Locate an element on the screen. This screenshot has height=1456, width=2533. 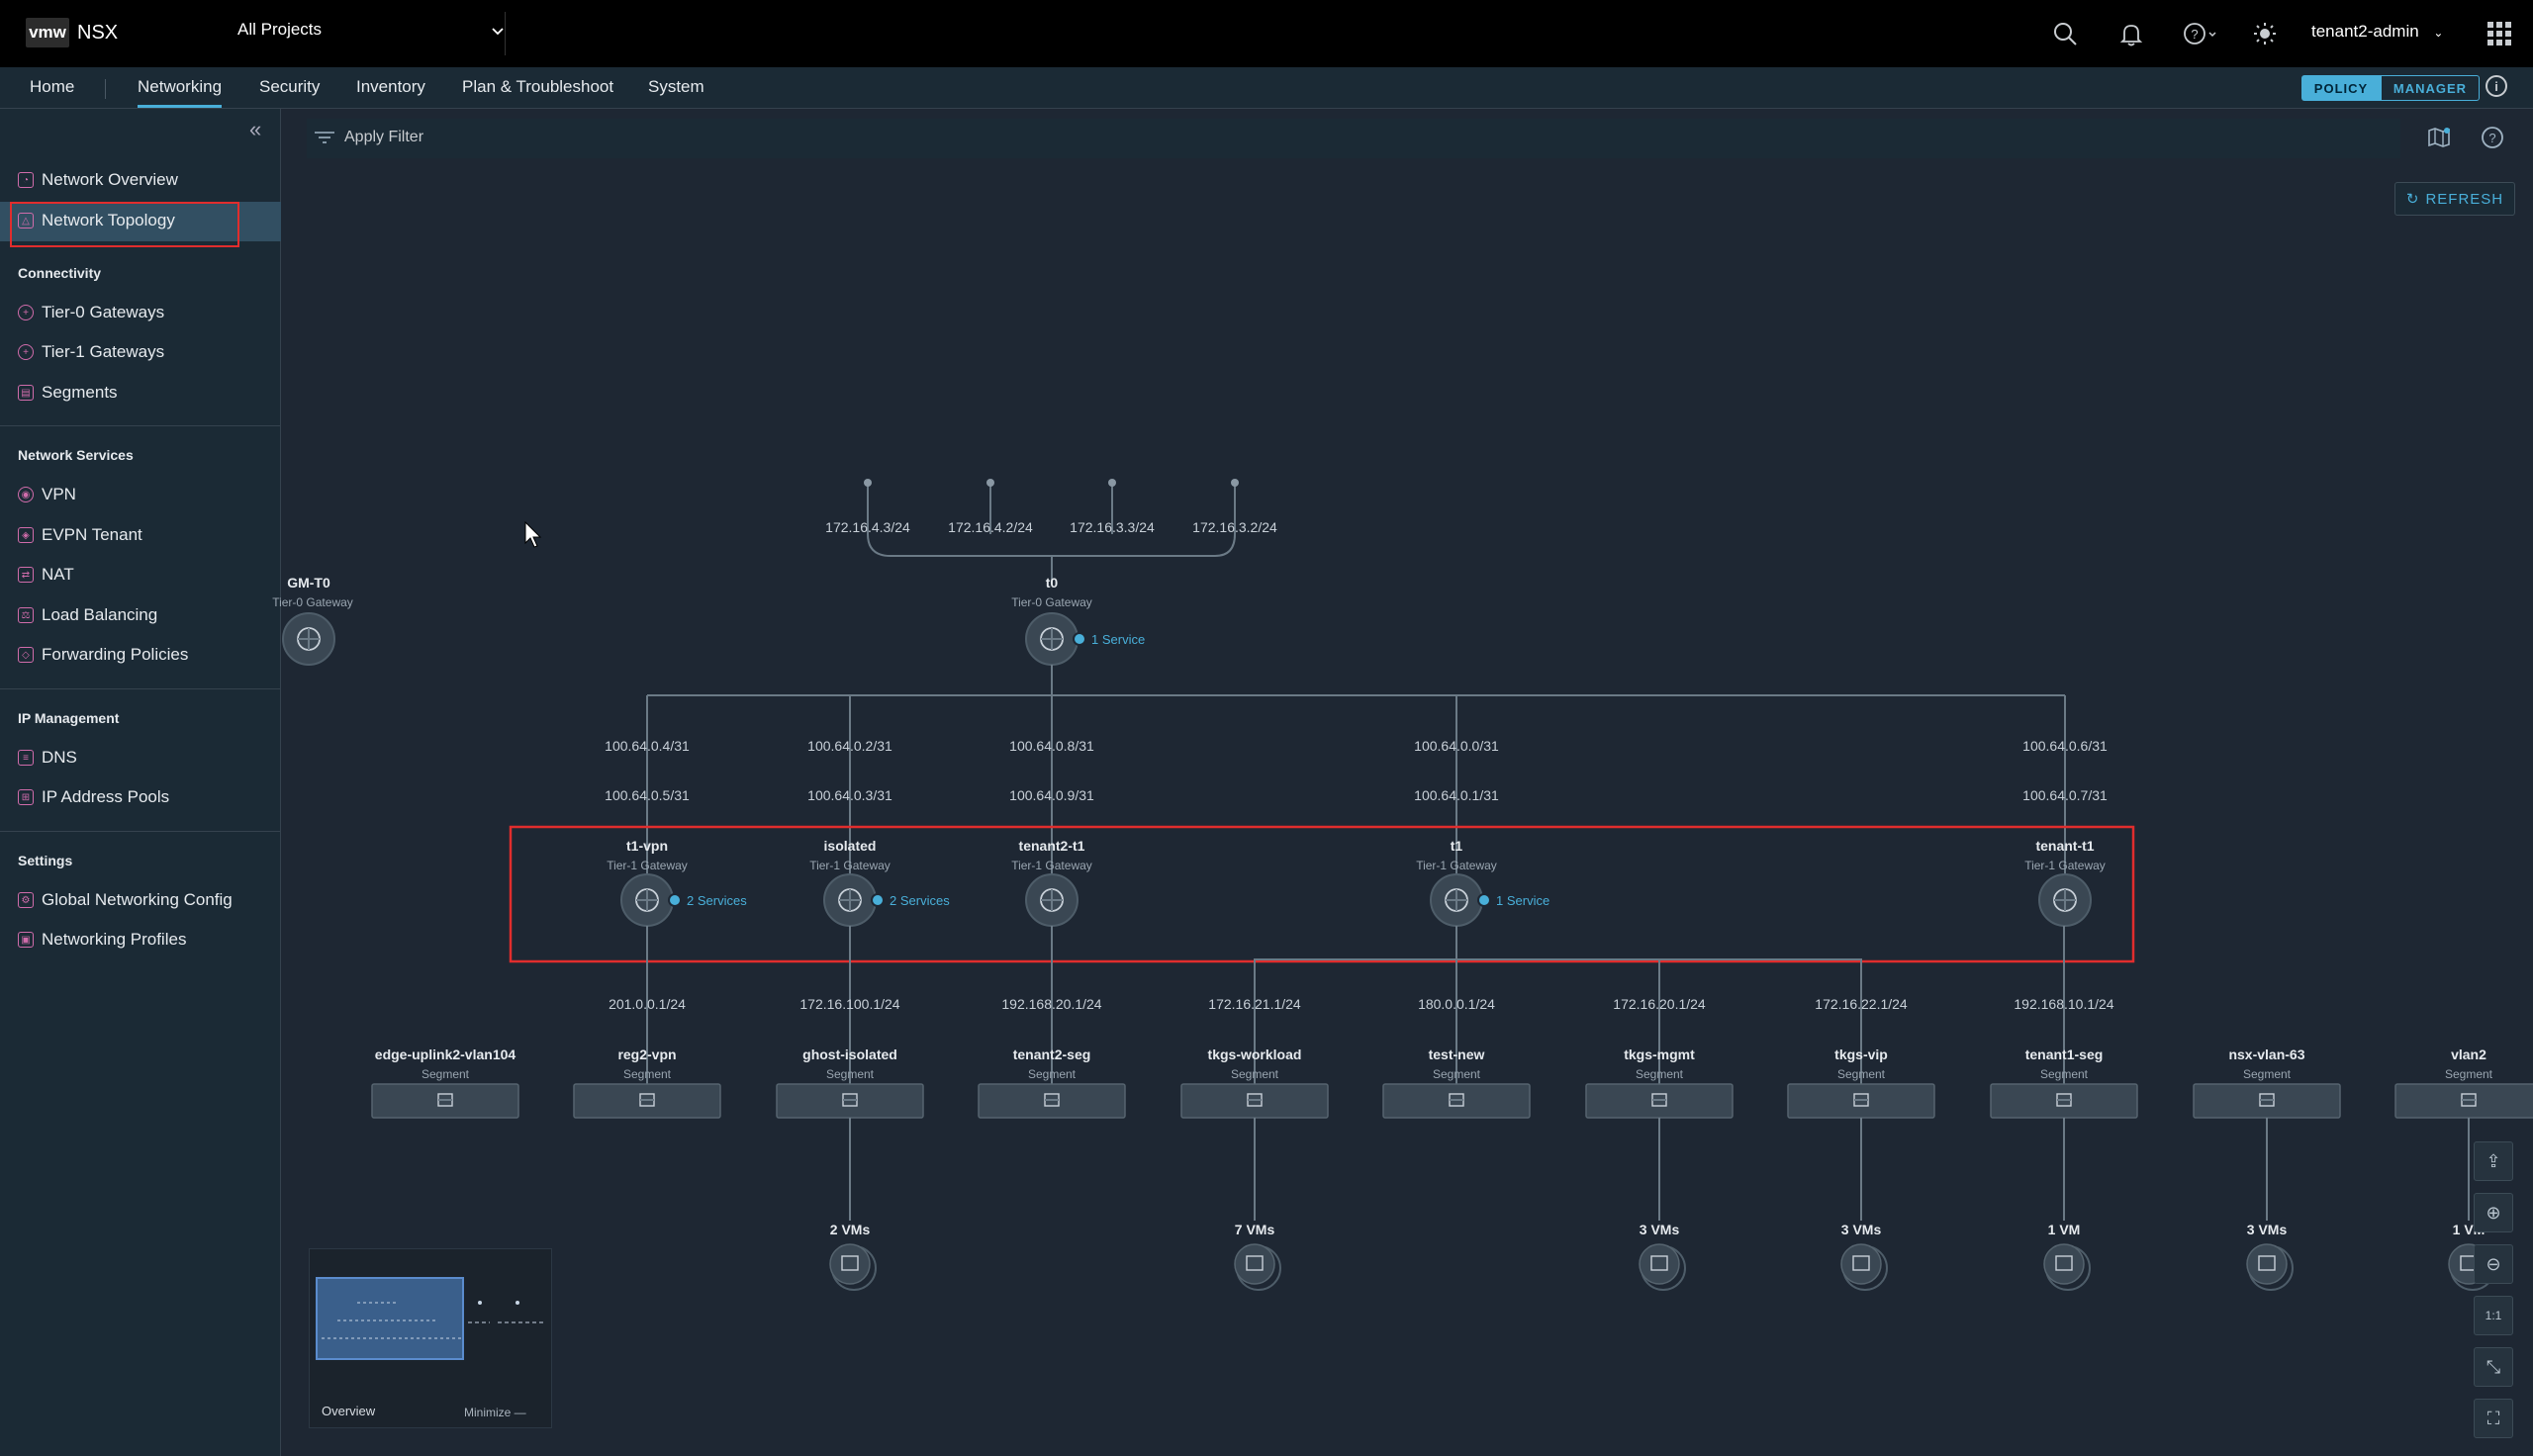
section-header-settings: Settings is located at coordinates (45, 860).